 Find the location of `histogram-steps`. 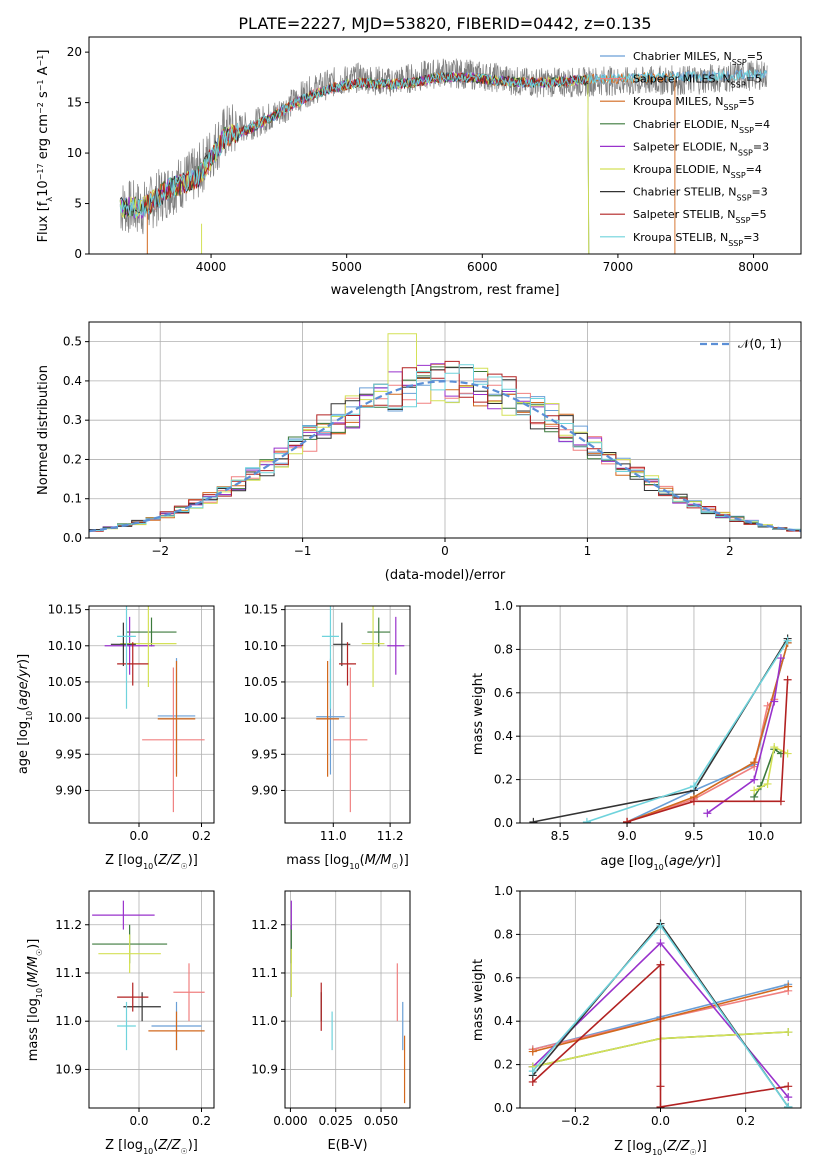

histogram-steps is located at coordinates (445, 433).